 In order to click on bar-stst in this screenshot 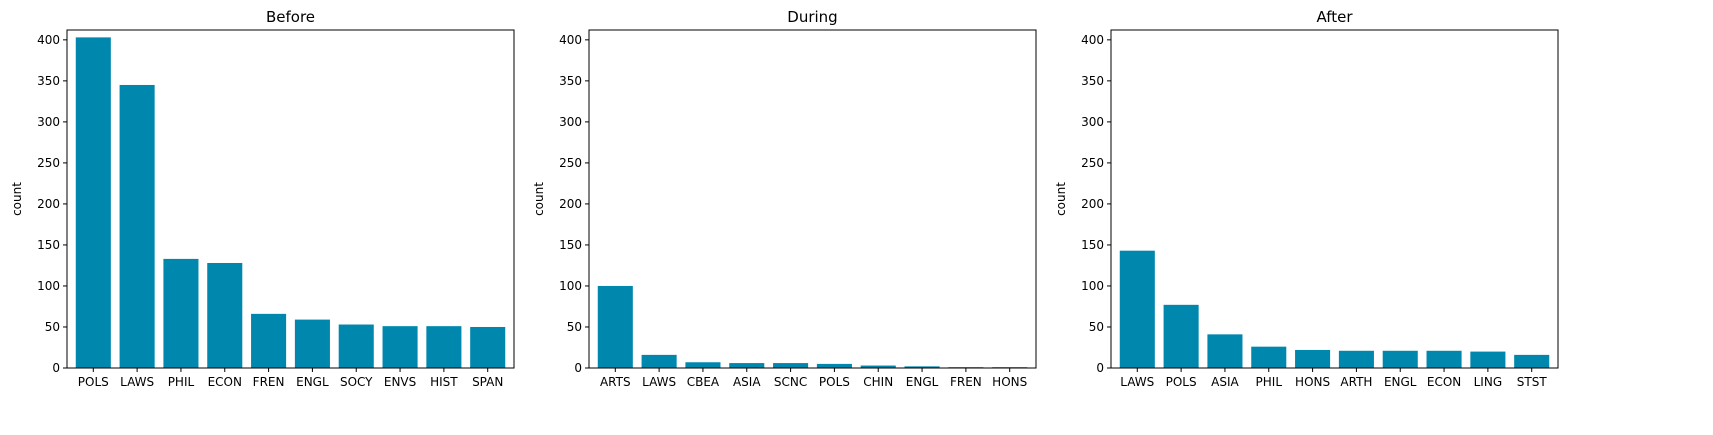, I will do `click(1532, 361)`.